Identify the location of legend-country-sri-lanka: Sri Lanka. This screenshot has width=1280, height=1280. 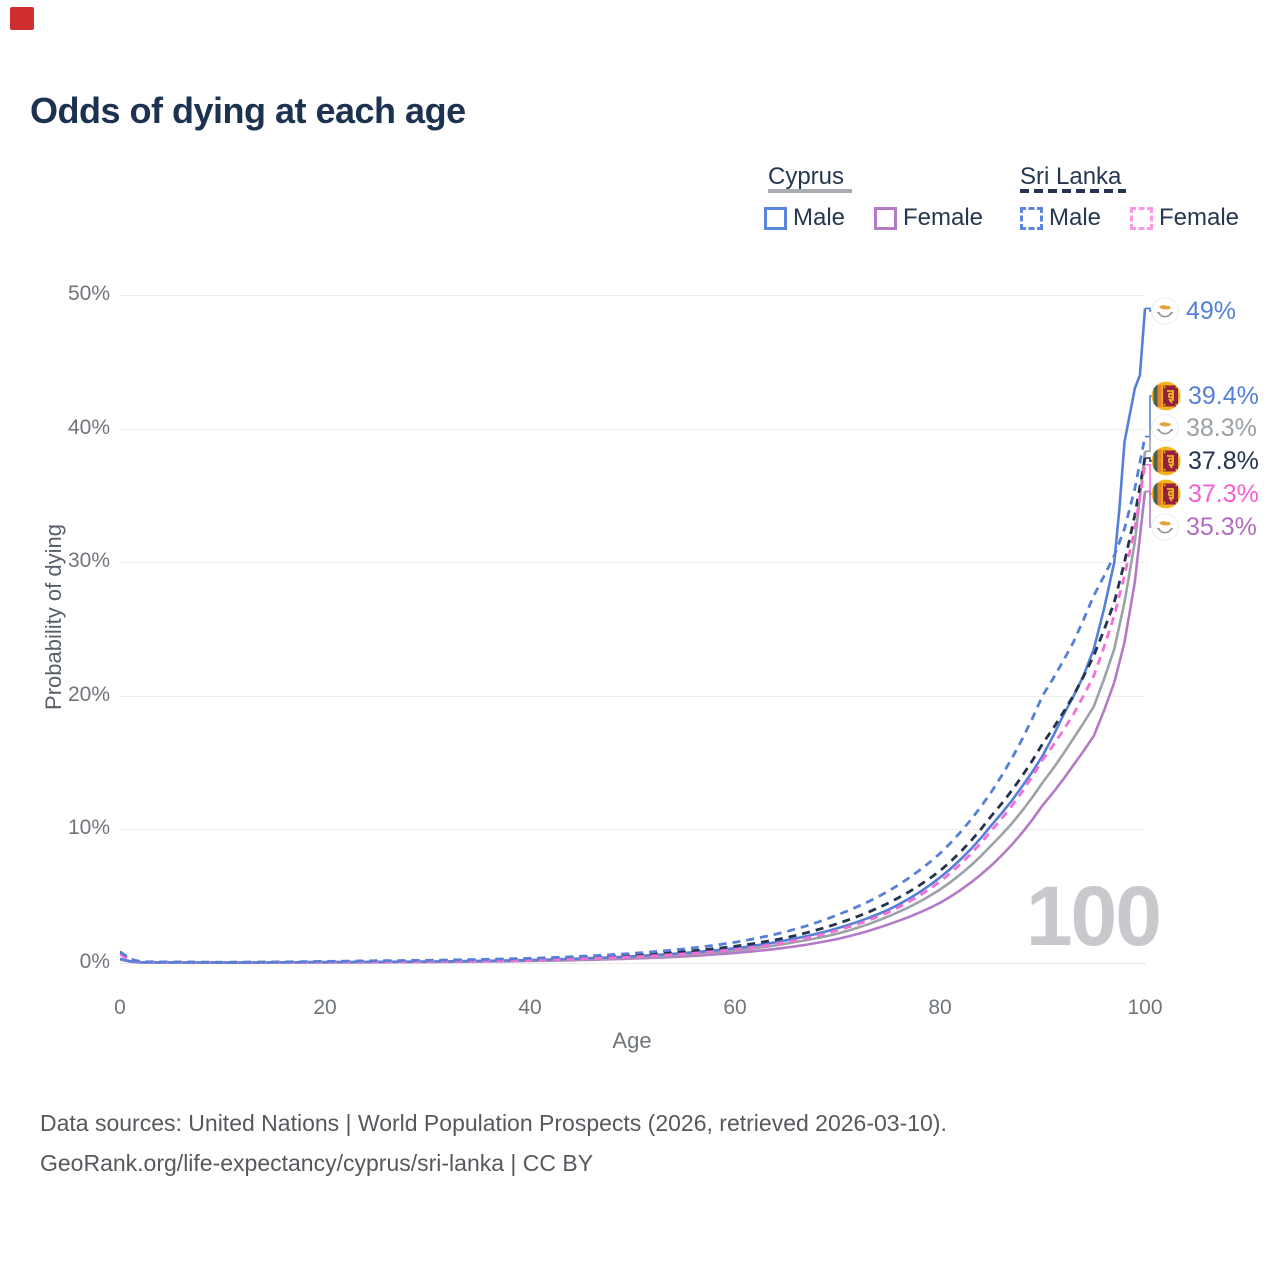
(1071, 176).